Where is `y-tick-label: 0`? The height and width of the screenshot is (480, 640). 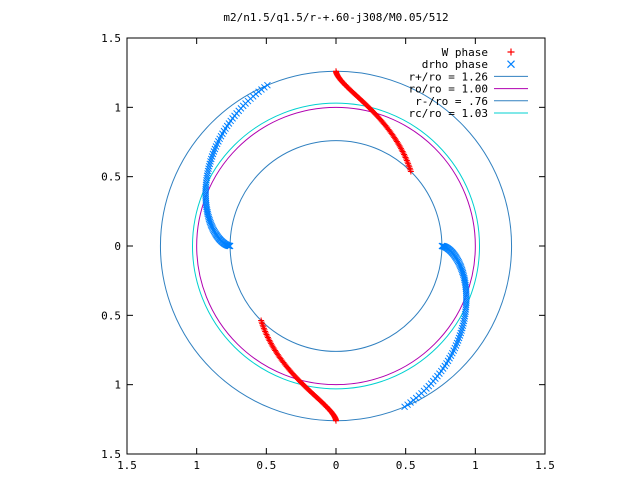 y-tick-label: 0 is located at coordinates (117, 246).